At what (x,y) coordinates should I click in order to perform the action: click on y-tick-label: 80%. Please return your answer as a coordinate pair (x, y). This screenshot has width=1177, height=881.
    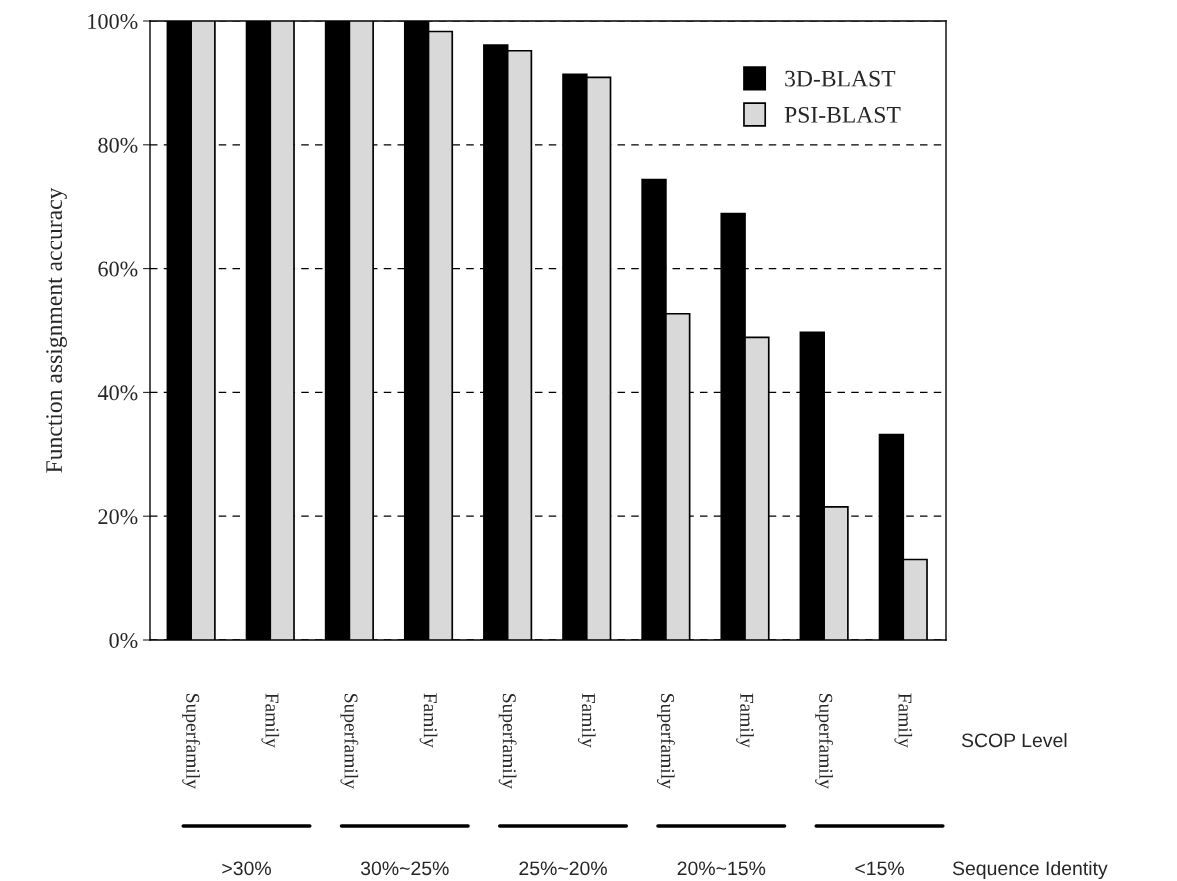
    Looking at the image, I should click on (118, 145).